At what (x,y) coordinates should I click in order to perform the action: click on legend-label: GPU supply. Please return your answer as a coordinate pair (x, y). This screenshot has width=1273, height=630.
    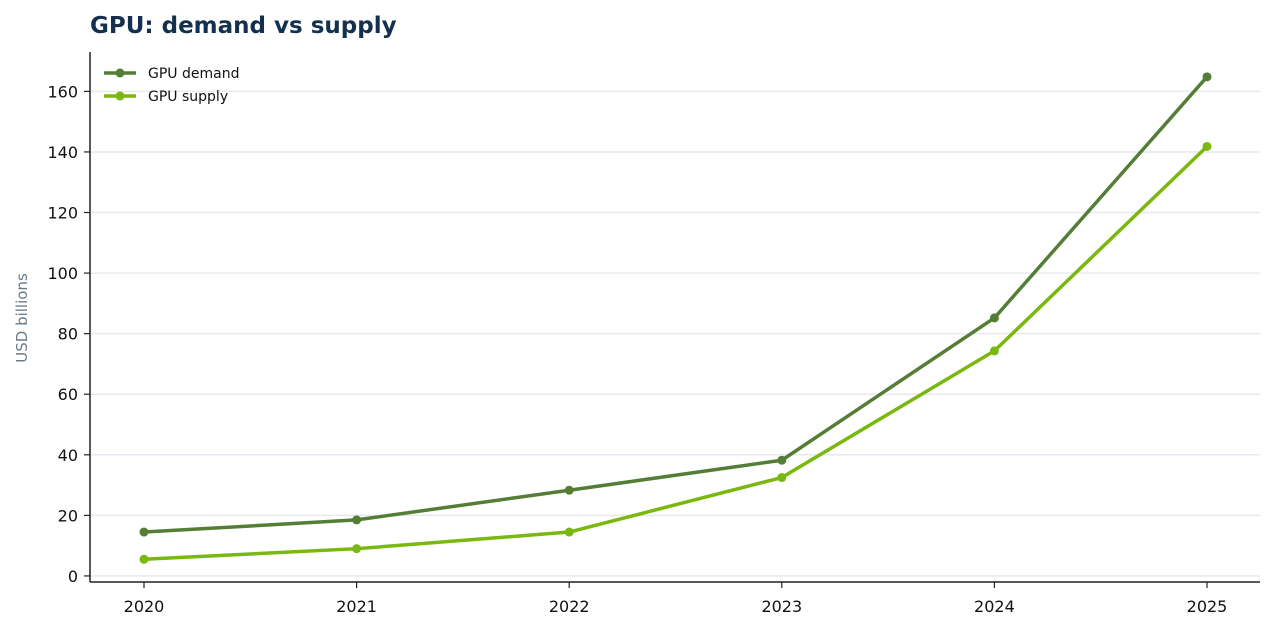
    Looking at the image, I should click on (188, 97).